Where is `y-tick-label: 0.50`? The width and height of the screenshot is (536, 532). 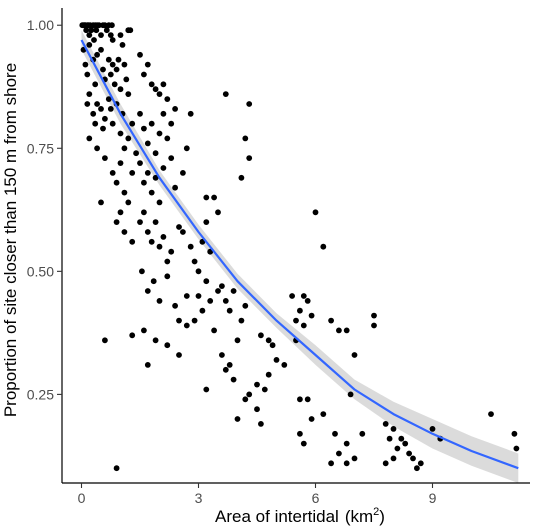 y-tick-label: 0.50 is located at coordinates (40, 271).